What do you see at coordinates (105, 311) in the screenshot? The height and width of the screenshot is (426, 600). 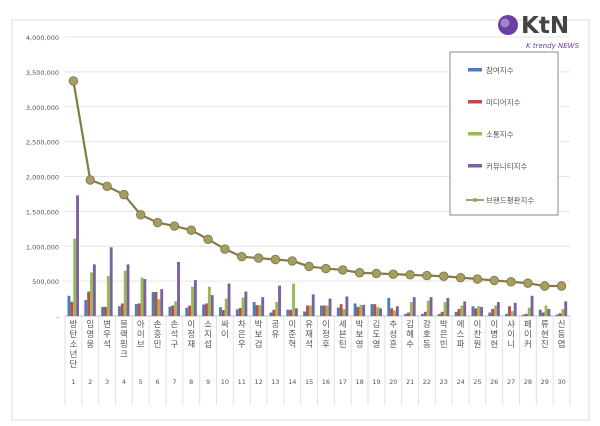 I see `bar-미디어지수-3` at bounding box center [105, 311].